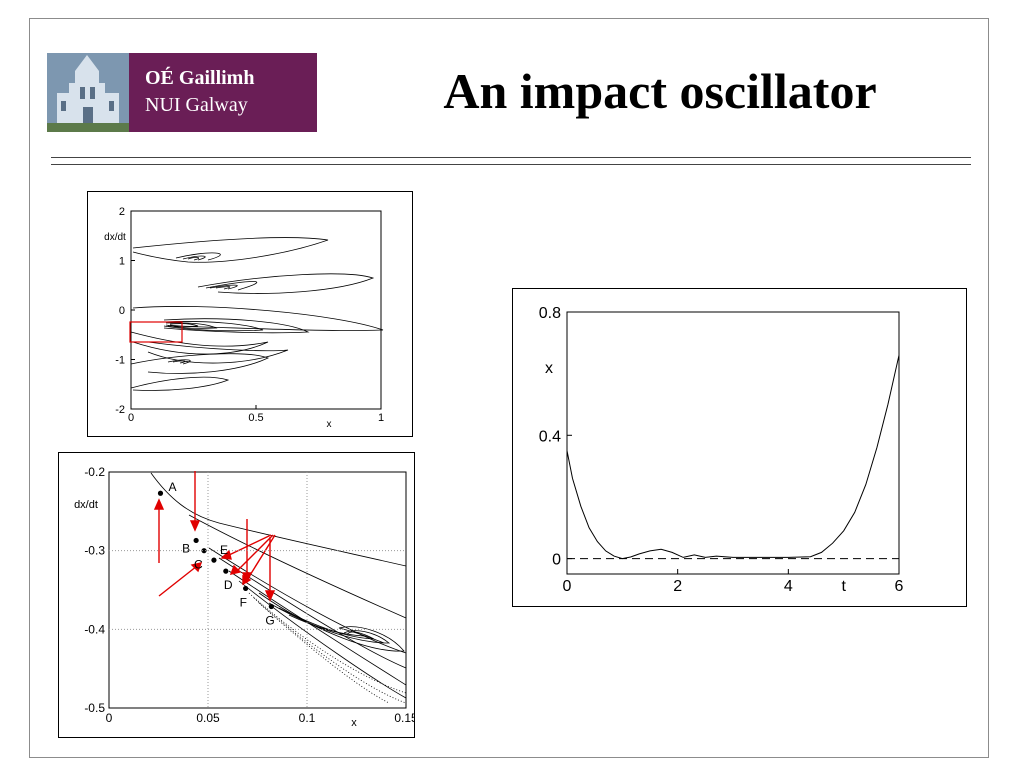  I want to click on y-tick-label: -0.3, so click(94, 551).